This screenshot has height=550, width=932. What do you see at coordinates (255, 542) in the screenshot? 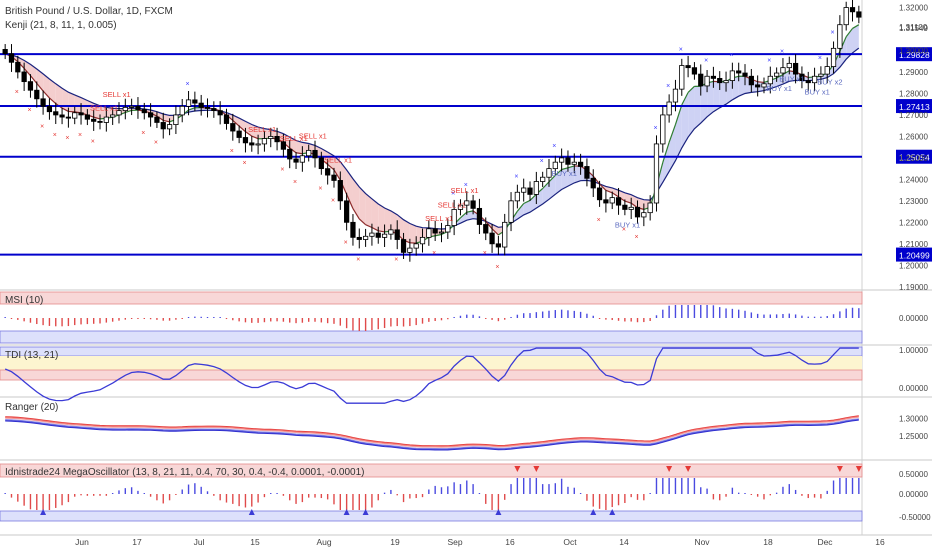
I see `x-tick-label: 15` at bounding box center [255, 542].